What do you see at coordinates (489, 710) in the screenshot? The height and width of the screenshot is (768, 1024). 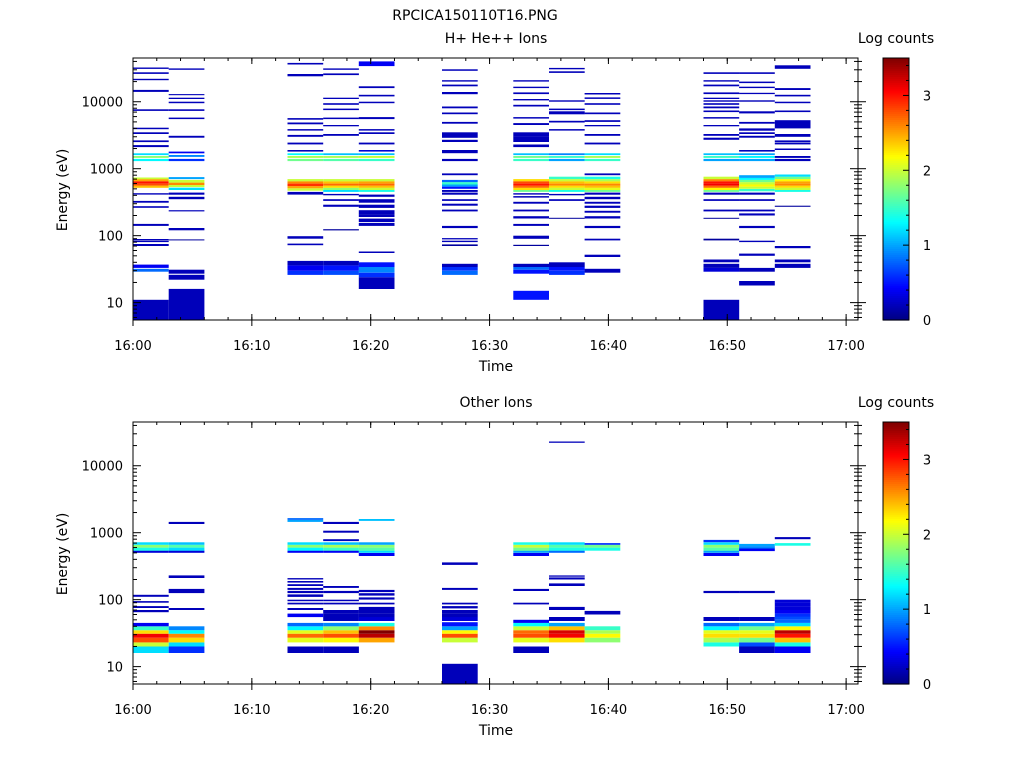 I see `x-tick-label: 16:30` at bounding box center [489, 710].